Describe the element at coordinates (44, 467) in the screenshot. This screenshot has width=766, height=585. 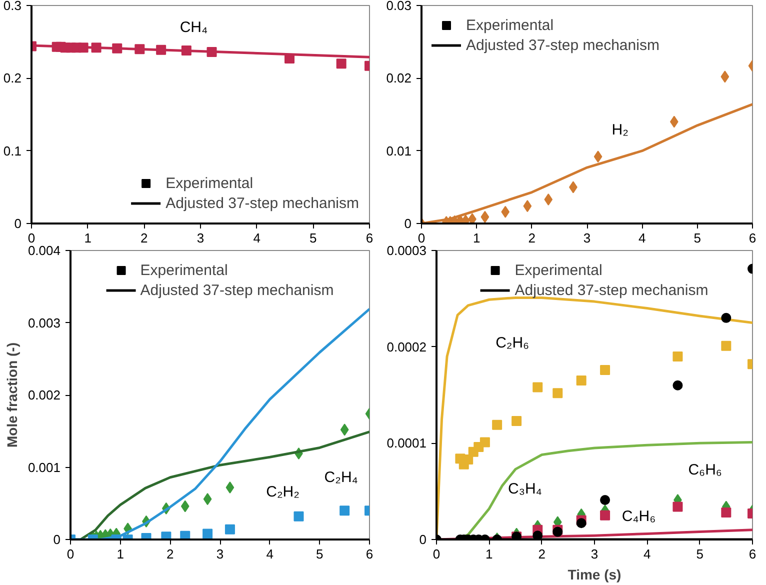
I see `y-tick-label: 0.001` at that location.